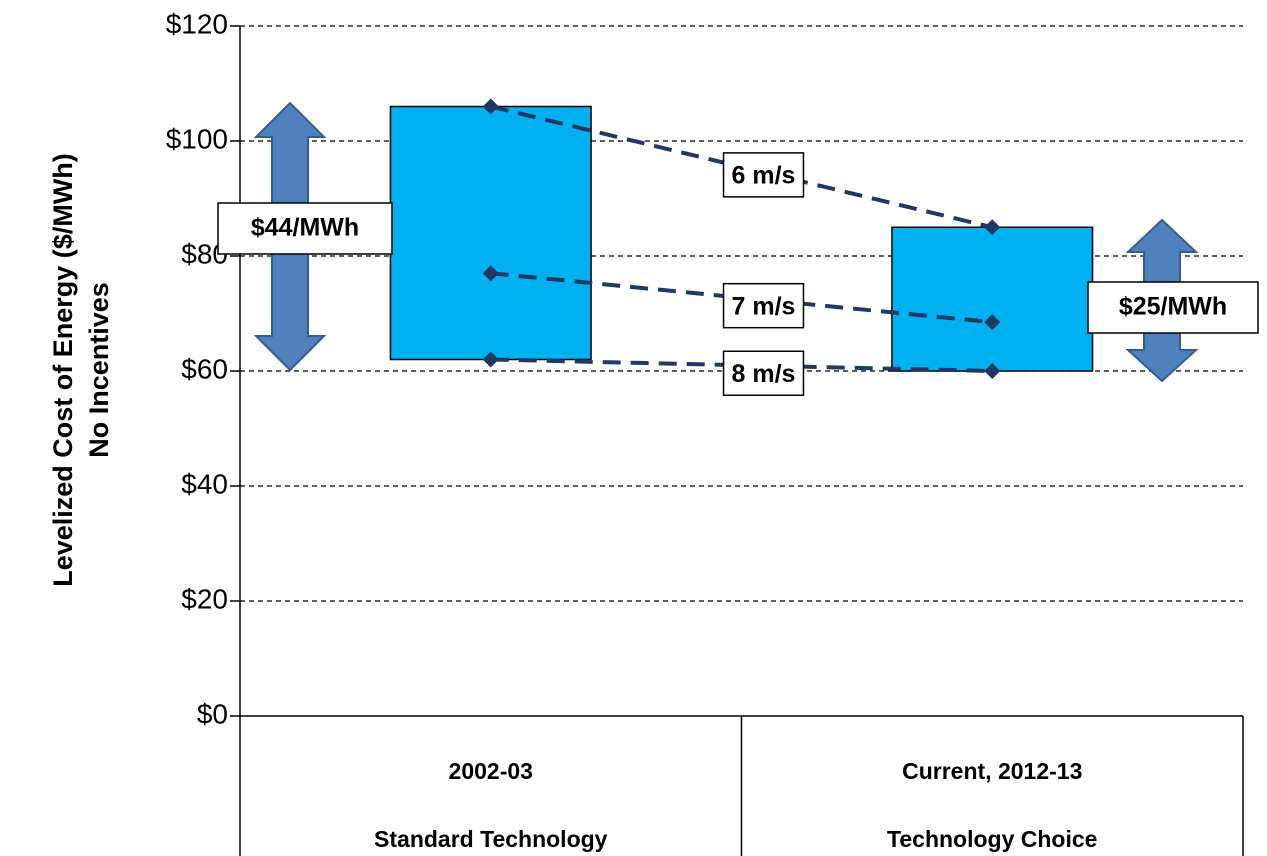 Image resolution: width=1267 pixels, height=856 pixels. Describe the element at coordinates (63, 370) in the screenshot. I see `y-axis-title-line: Levelized Cost of Energy ($/MWh)` at that location.